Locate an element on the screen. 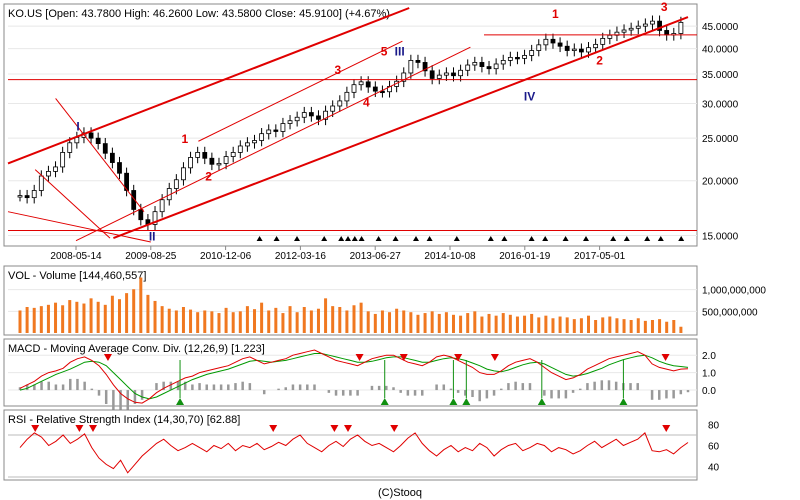 Image resolution: width=800 pixels, height=500 pixels. price-tick-label: 40.0000 is located at coordinates (720, 50).